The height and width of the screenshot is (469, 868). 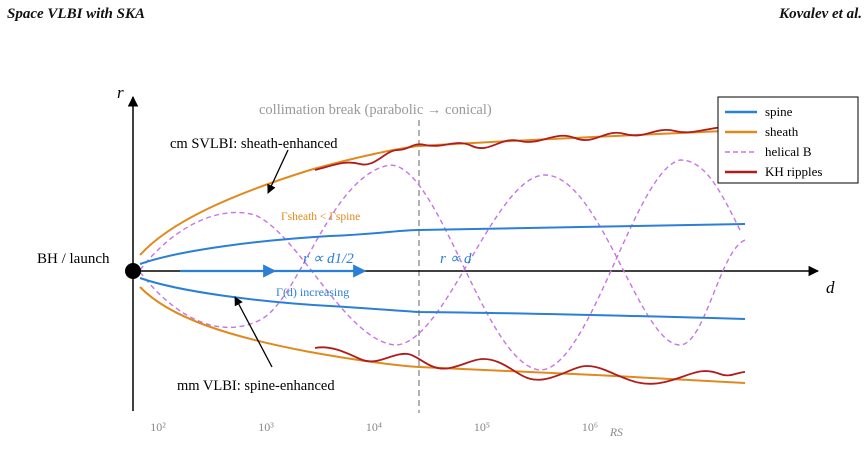 I want to click on legend-label: sheath, so click(x=782, y=131).